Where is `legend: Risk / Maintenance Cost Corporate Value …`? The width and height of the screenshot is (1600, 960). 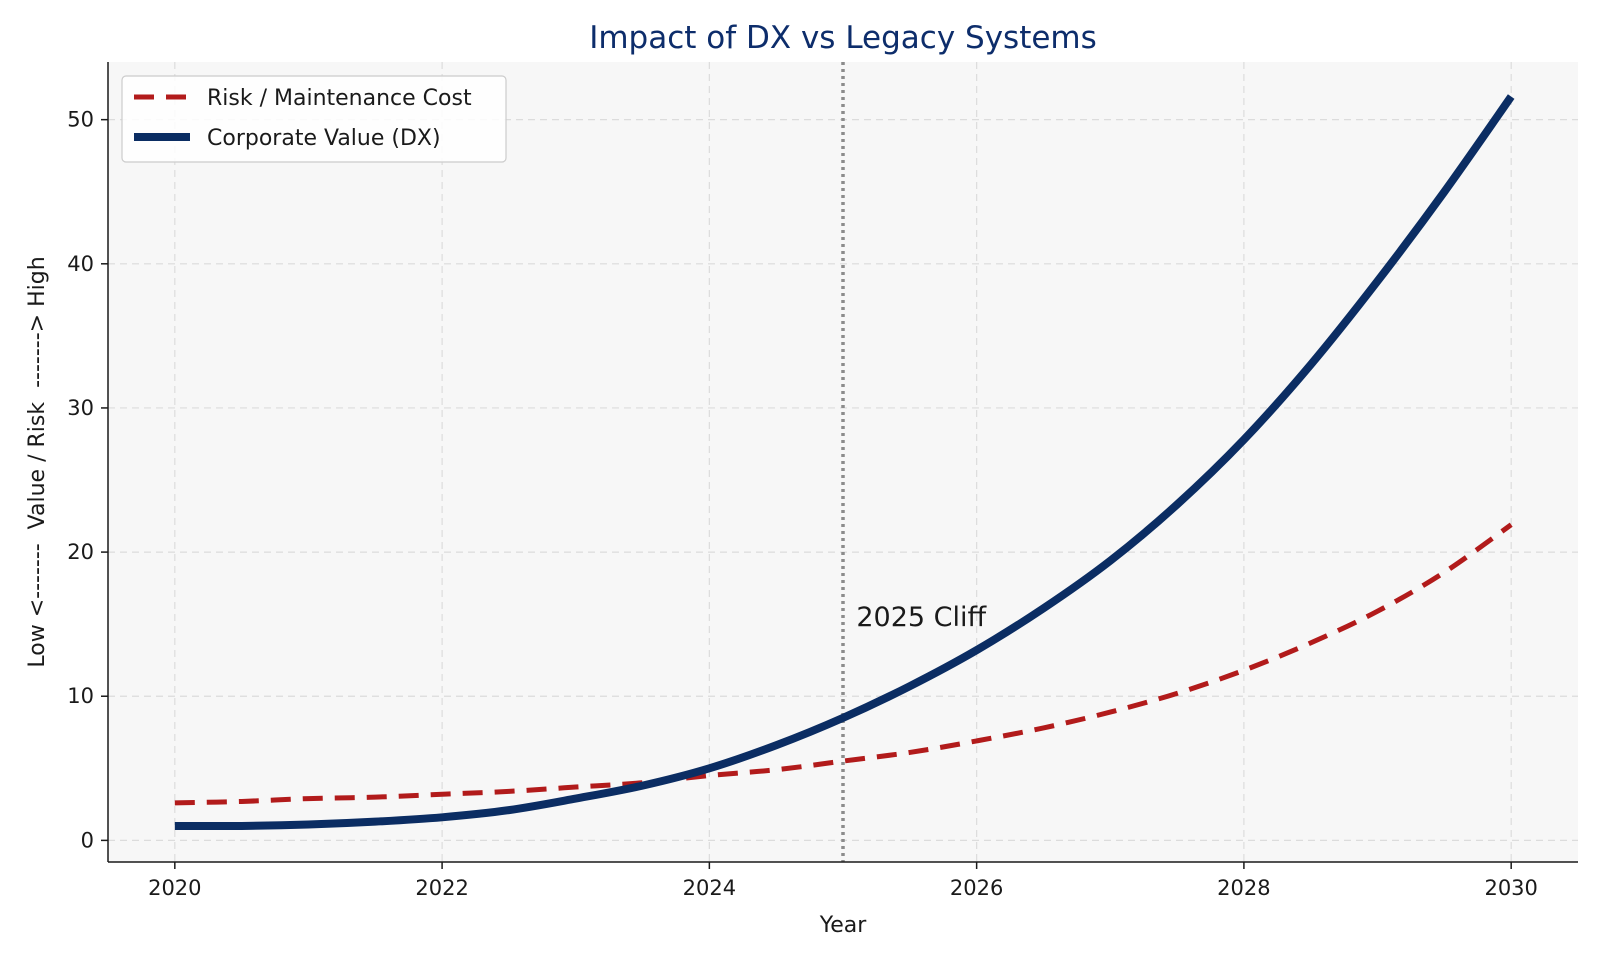 legend: Risk / Maintenance Cost Corporate Value … is located at coordinates (314, 119).